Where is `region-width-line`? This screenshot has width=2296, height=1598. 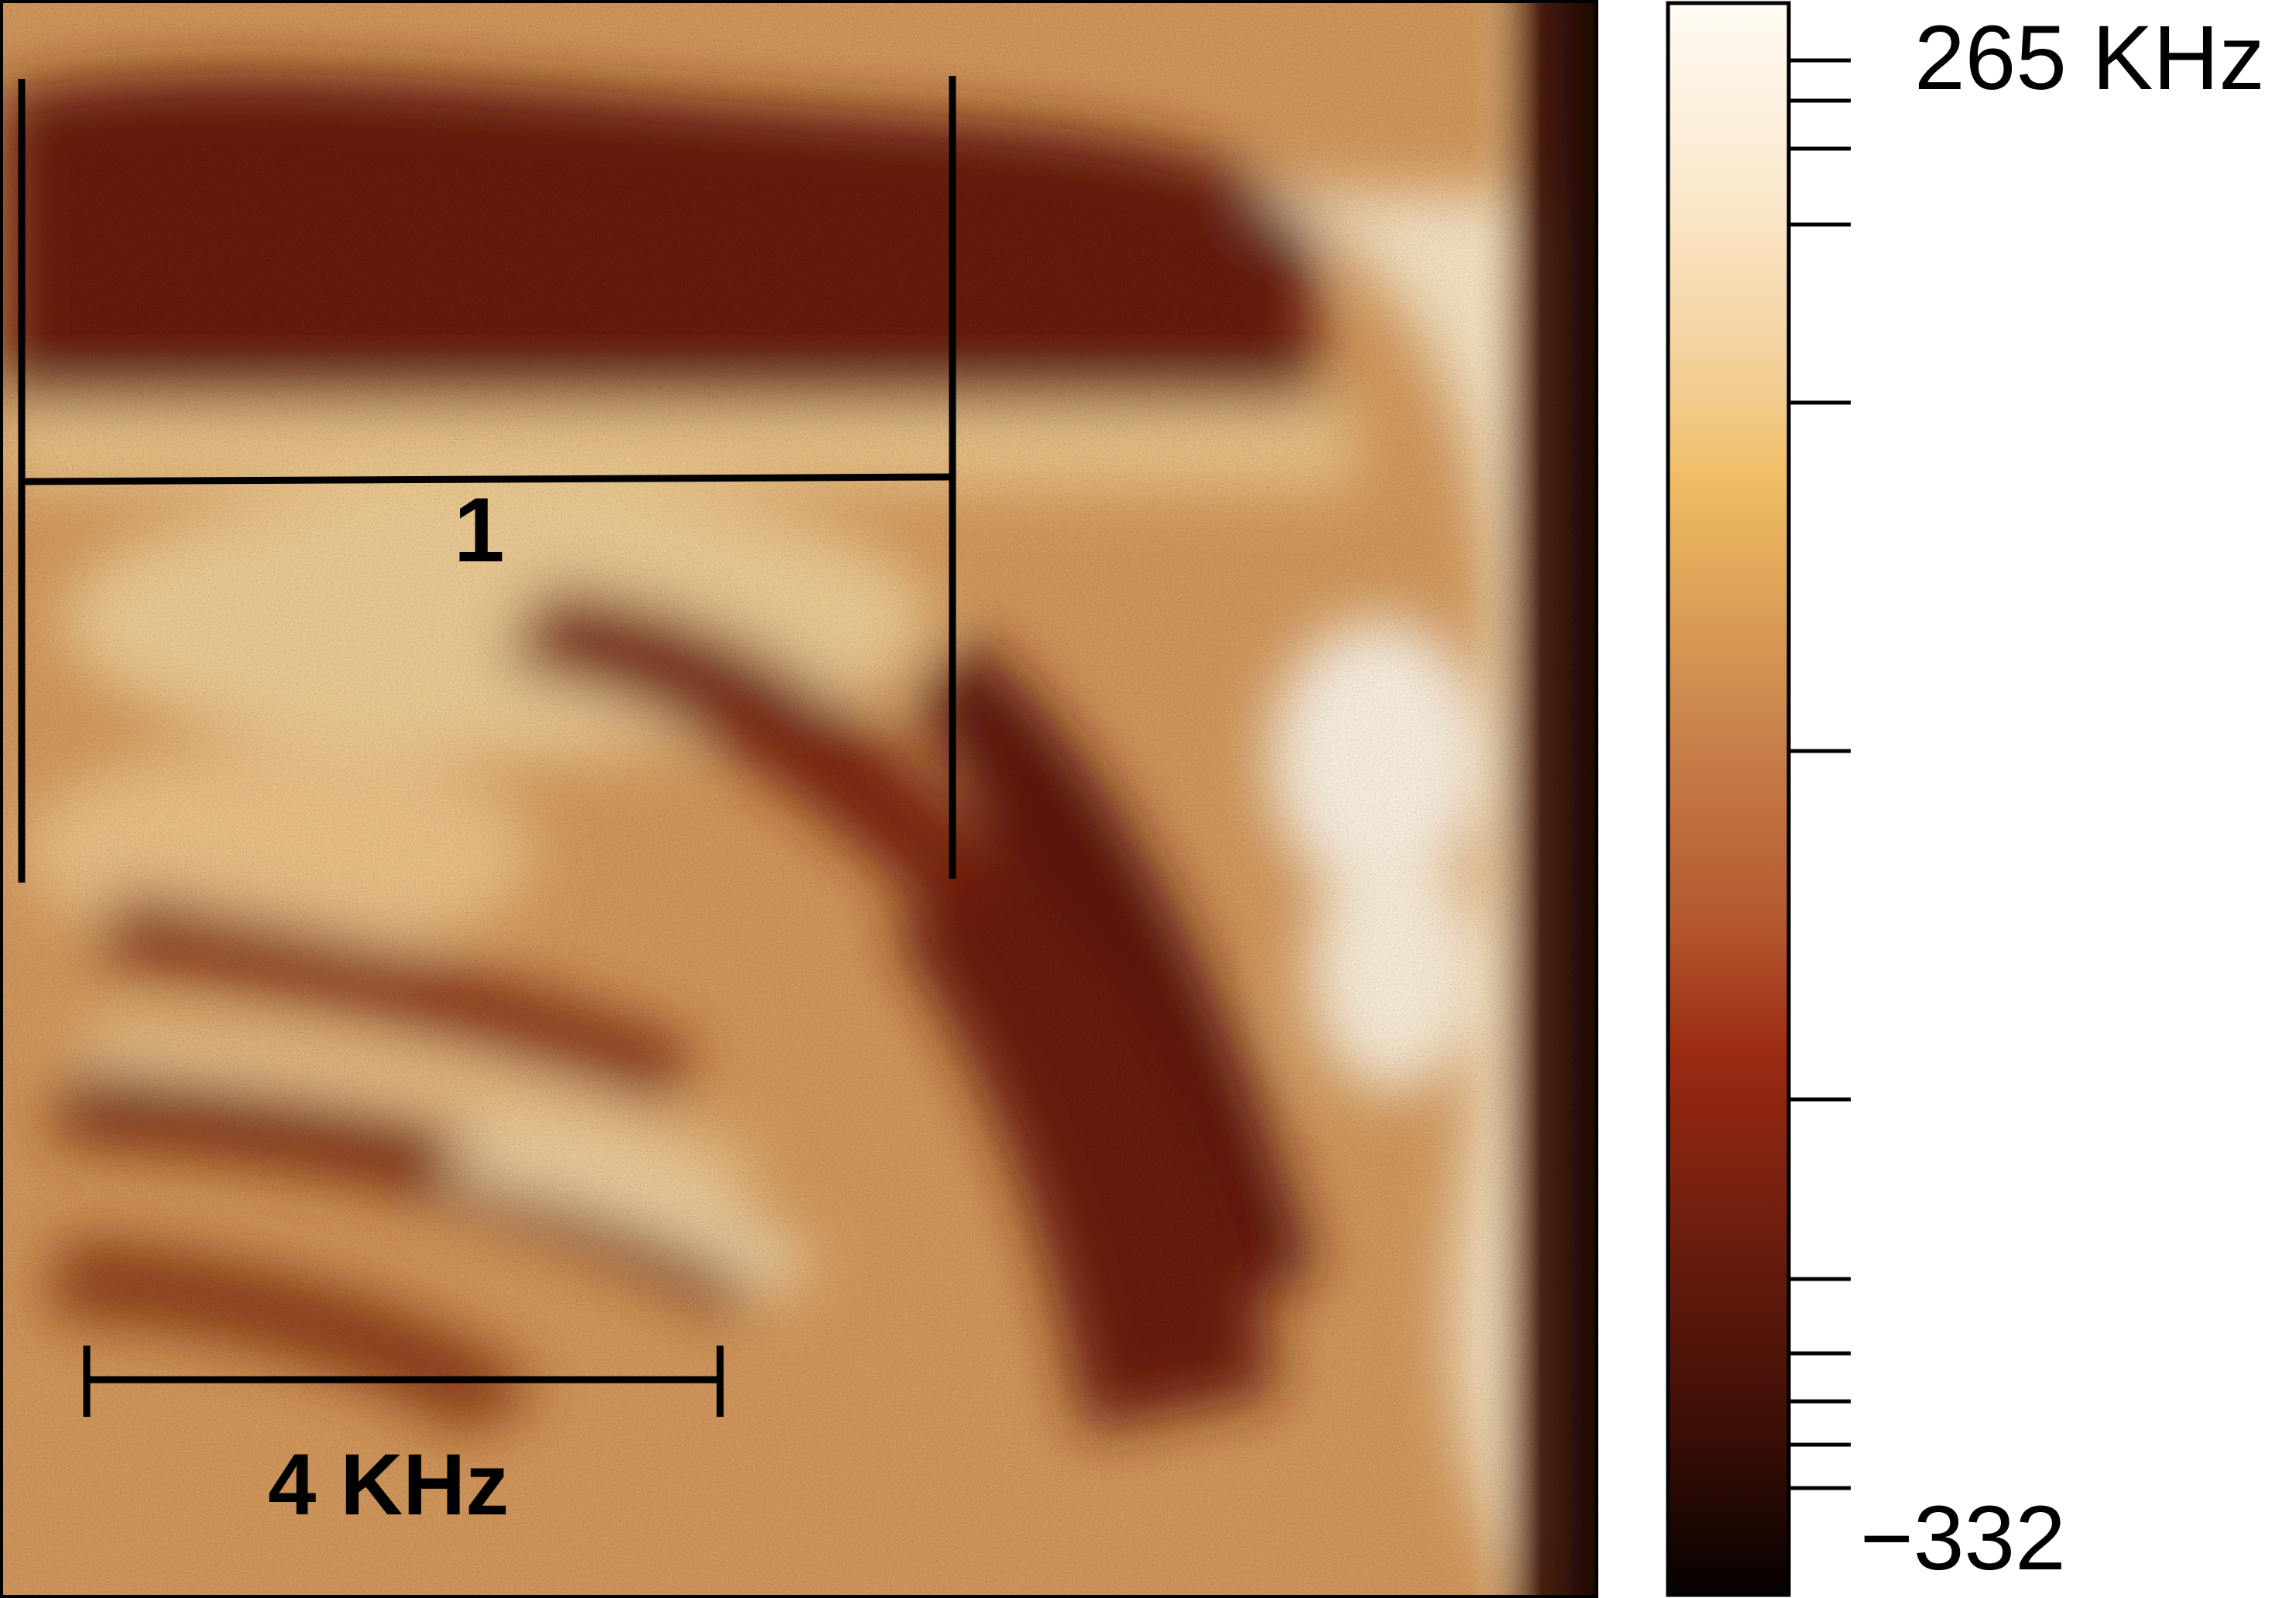 region-width-line is located at coordinates (487, 479).